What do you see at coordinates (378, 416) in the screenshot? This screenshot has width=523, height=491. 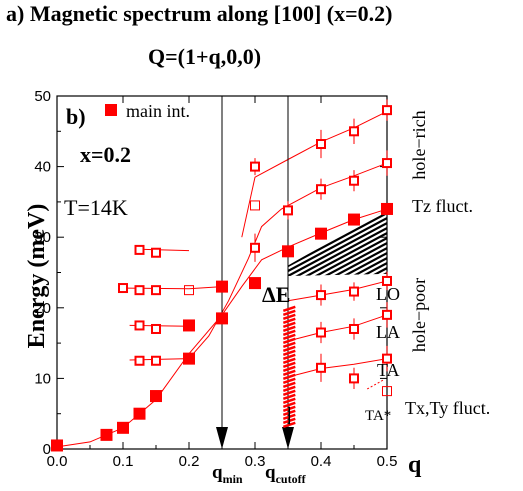 I see `ta-star-label: TA*` at bounding box center [378, 416].